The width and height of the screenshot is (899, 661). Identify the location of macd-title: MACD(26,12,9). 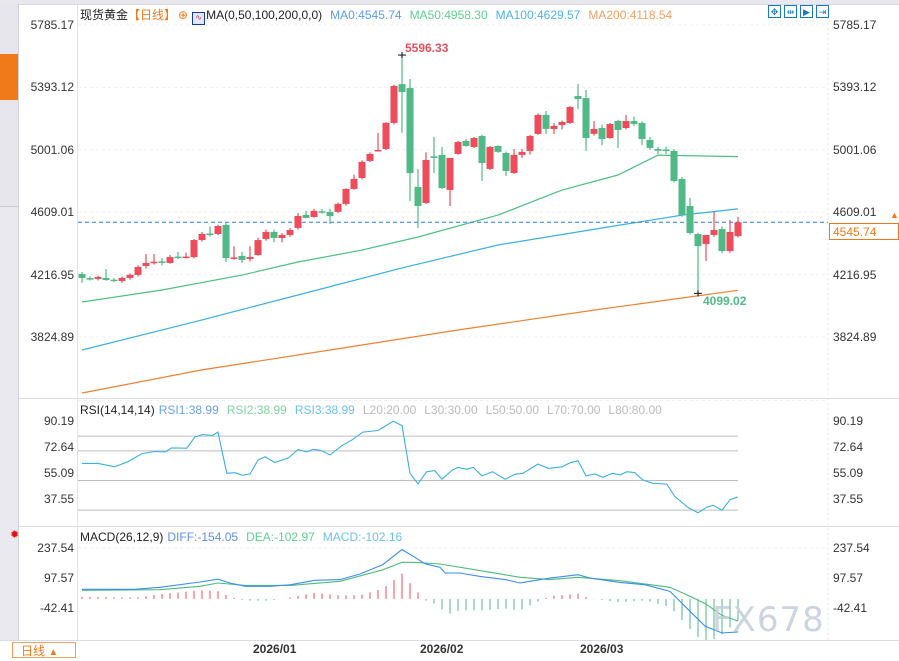
(122, 537).